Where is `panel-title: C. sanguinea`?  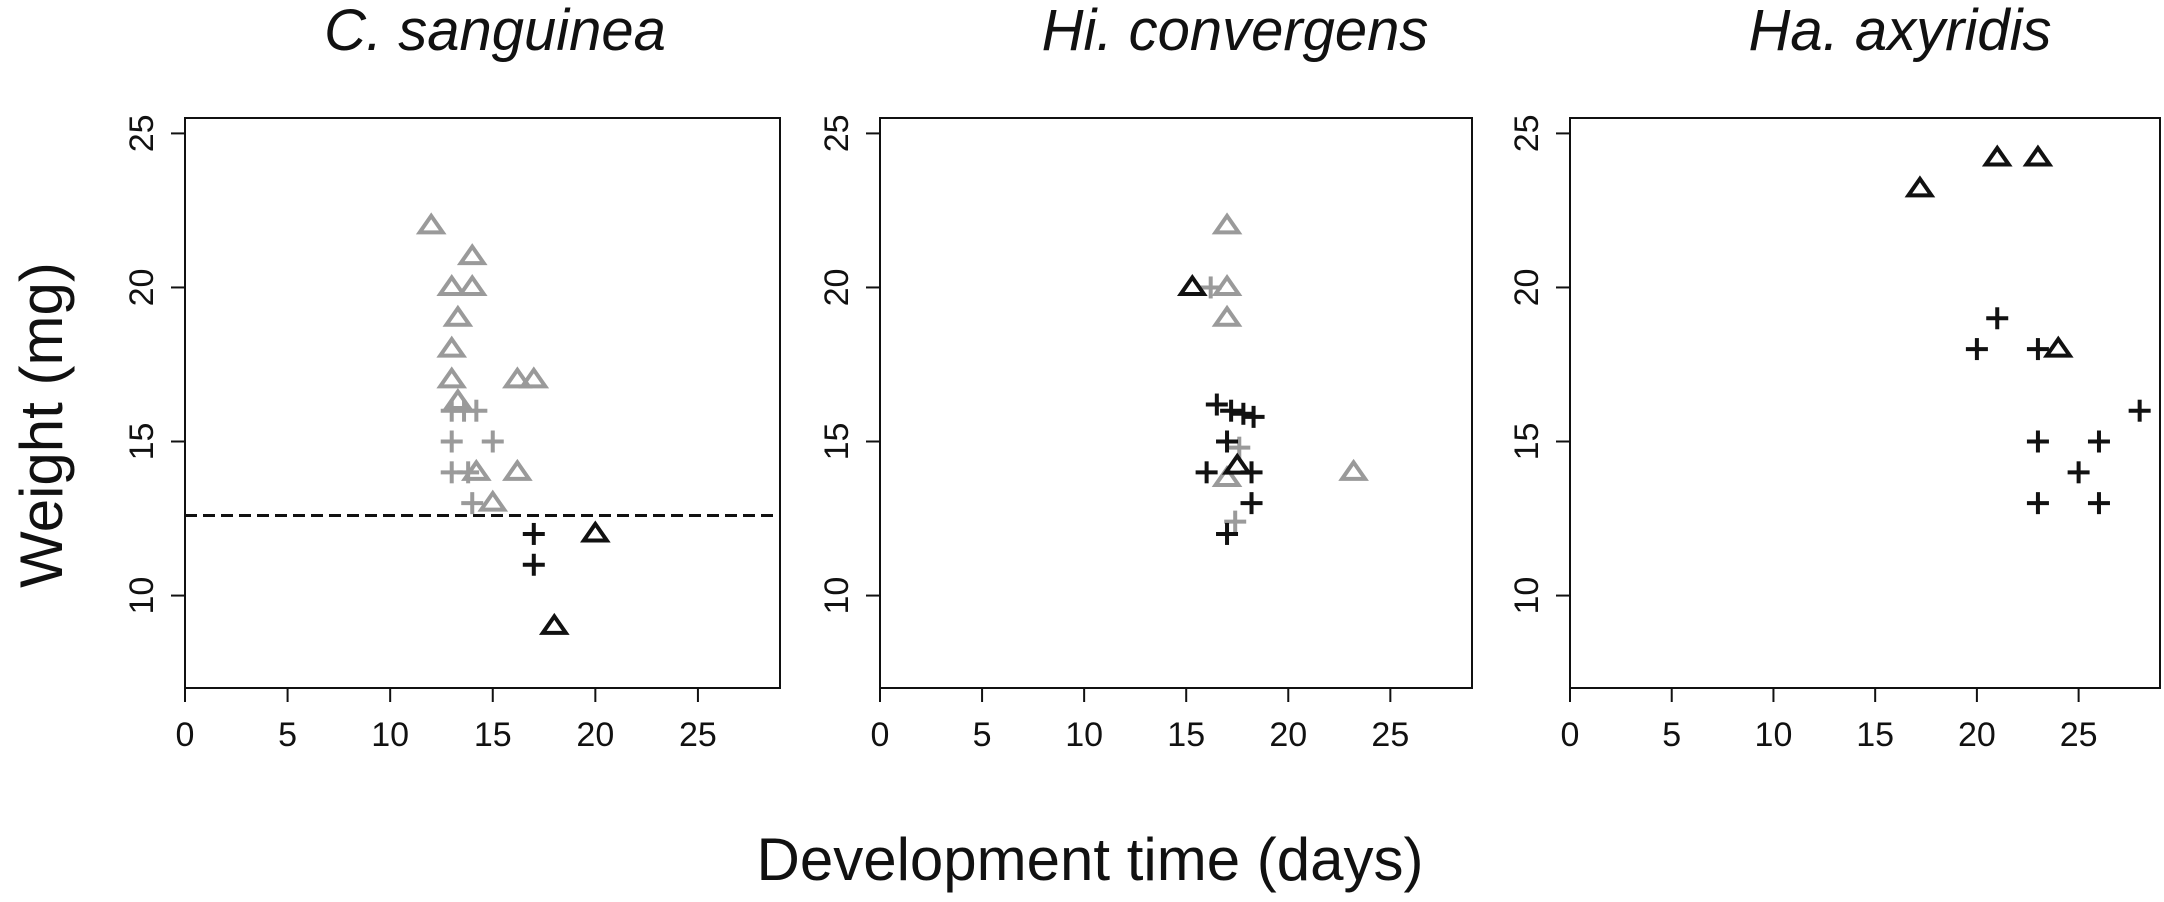
panel-title: C. sanguinea is located at coordinates (495, 31).